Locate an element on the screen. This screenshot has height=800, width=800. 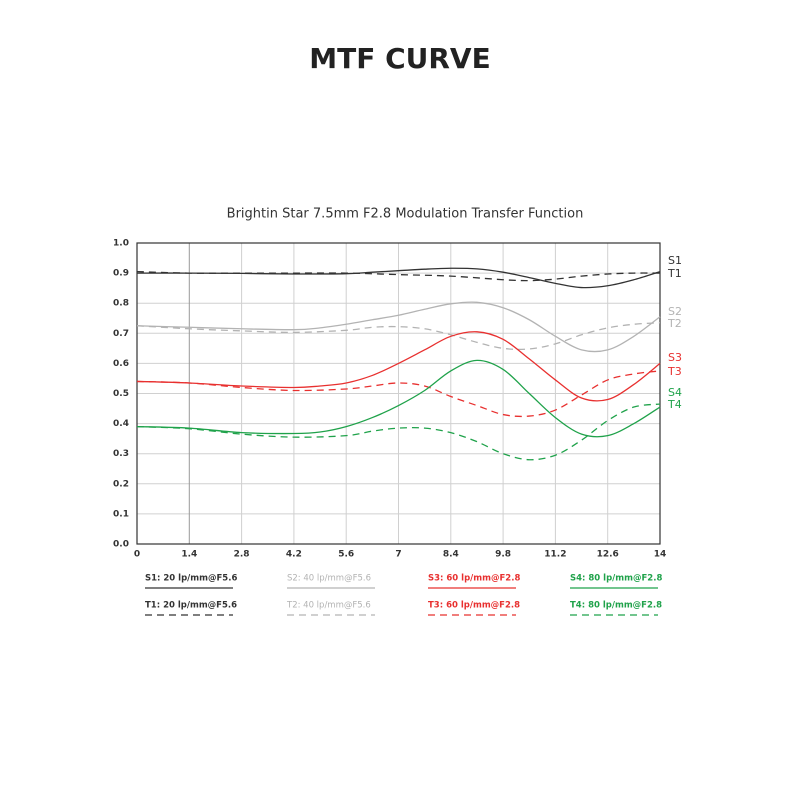
x-tick-label: 9.8 is located at coordinates (503, 555).